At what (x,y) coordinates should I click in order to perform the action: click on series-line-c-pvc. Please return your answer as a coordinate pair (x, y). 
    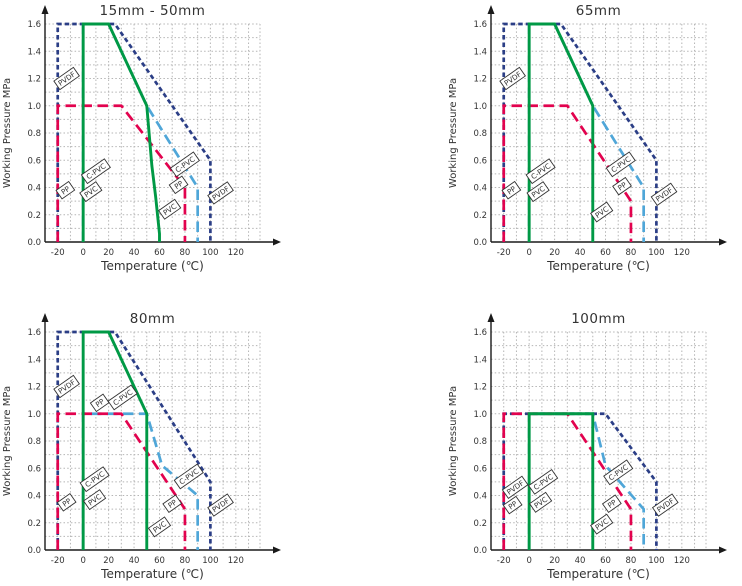
    Looking at the image, I should click on (140, 132).